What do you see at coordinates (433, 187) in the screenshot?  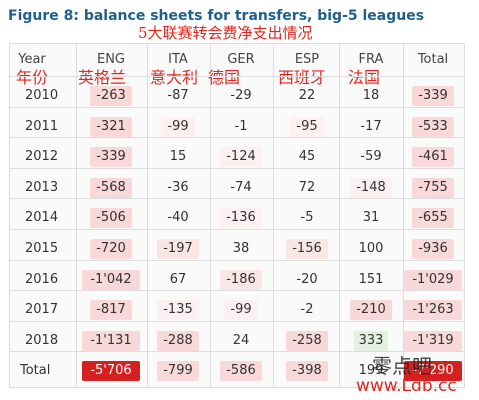 I see `table-cell: -755` at bounding box center [433, 187].